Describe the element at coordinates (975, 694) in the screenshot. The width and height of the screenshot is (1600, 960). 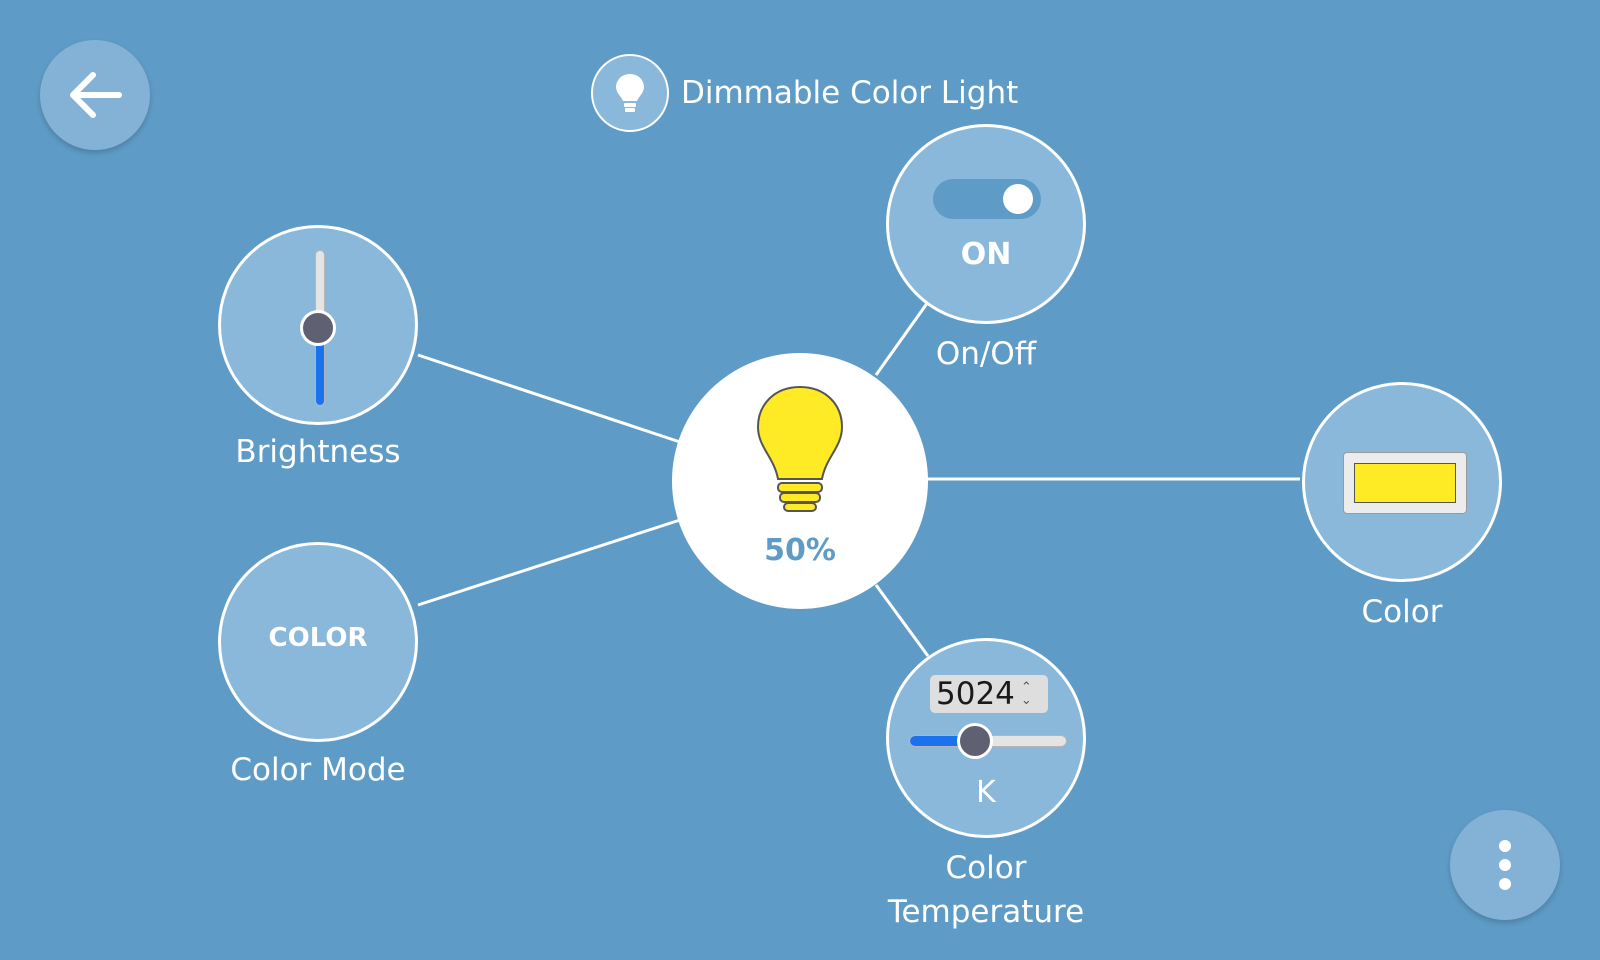
I see `color-temperature-value: 5024` at that location.